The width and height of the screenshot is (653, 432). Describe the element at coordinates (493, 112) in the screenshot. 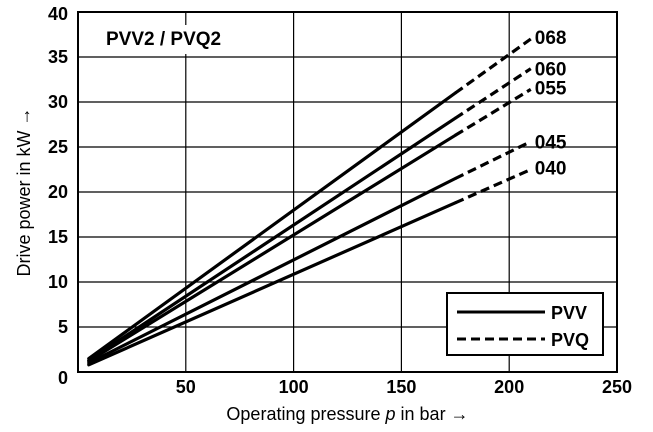

I see `series-055-dashed` at that location.